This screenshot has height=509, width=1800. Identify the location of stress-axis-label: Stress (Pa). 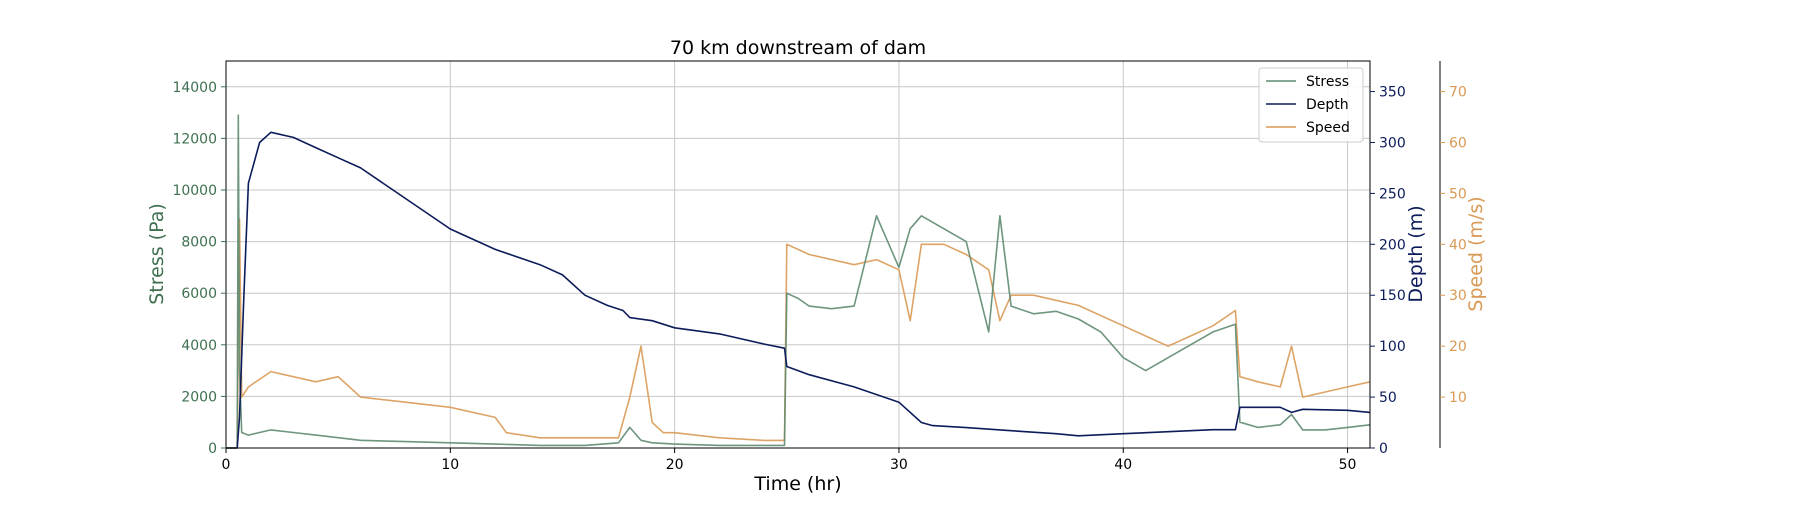
(157, 254).